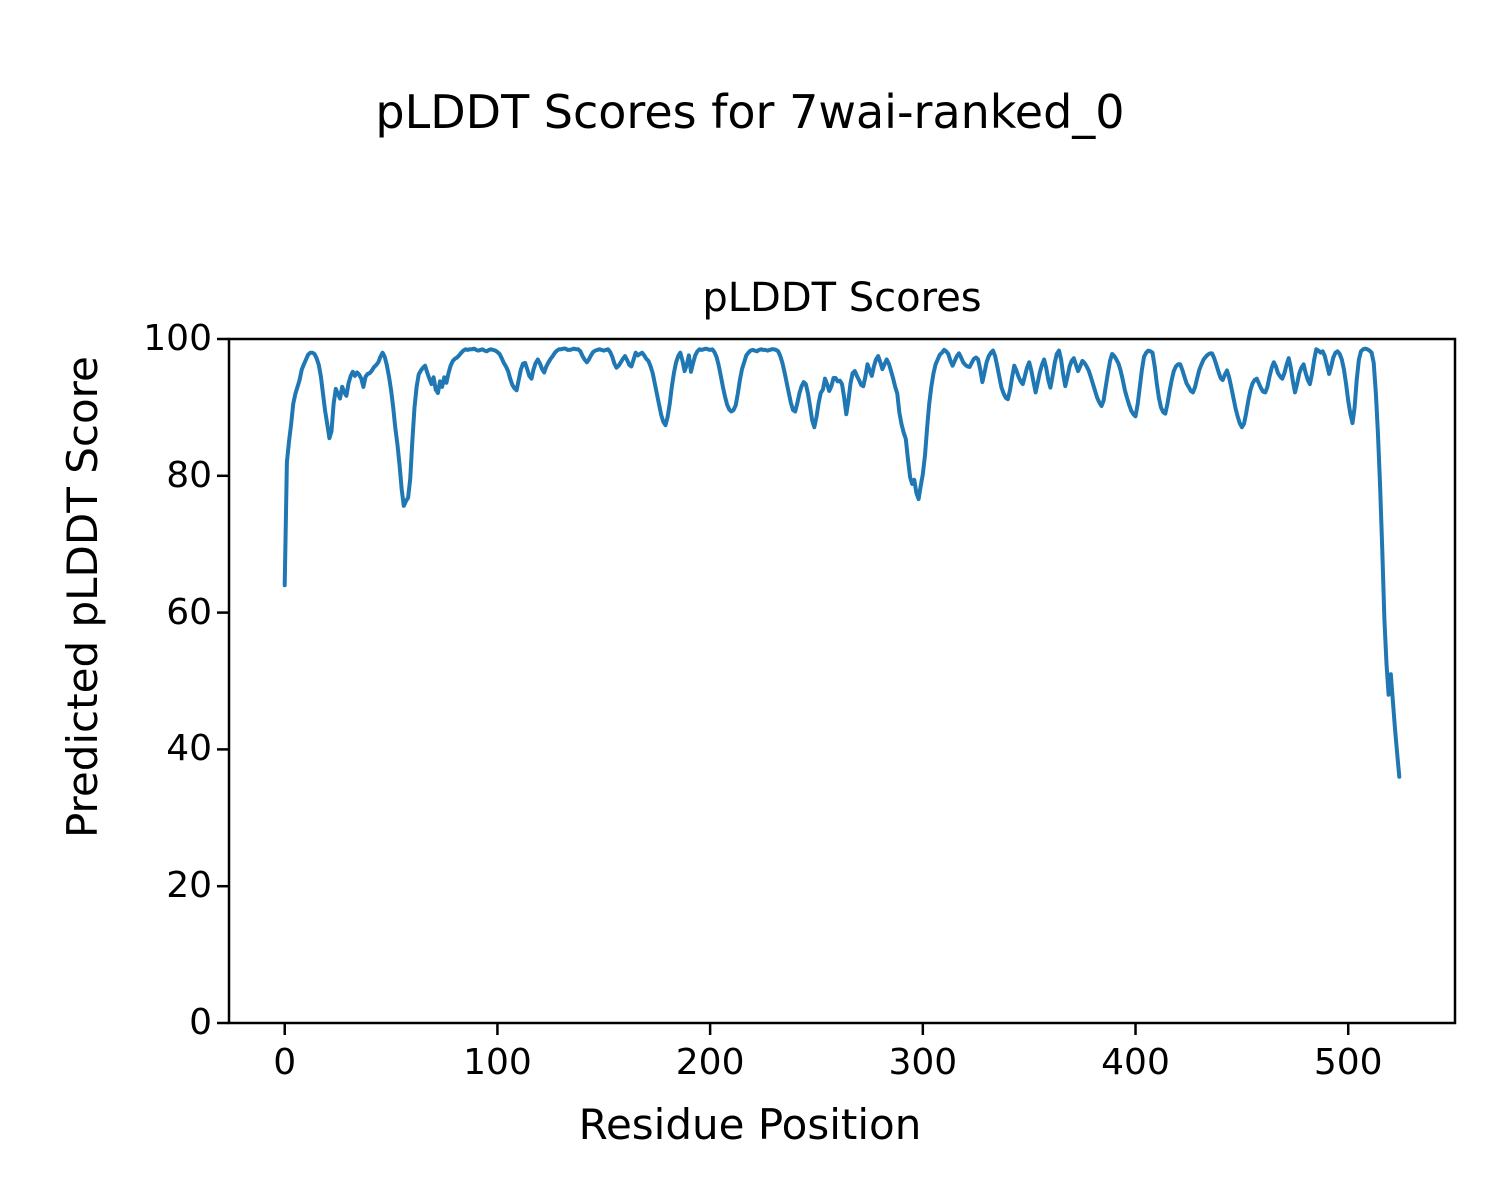  I want to click on y-tick-label-20: 20, so click(189, 886).